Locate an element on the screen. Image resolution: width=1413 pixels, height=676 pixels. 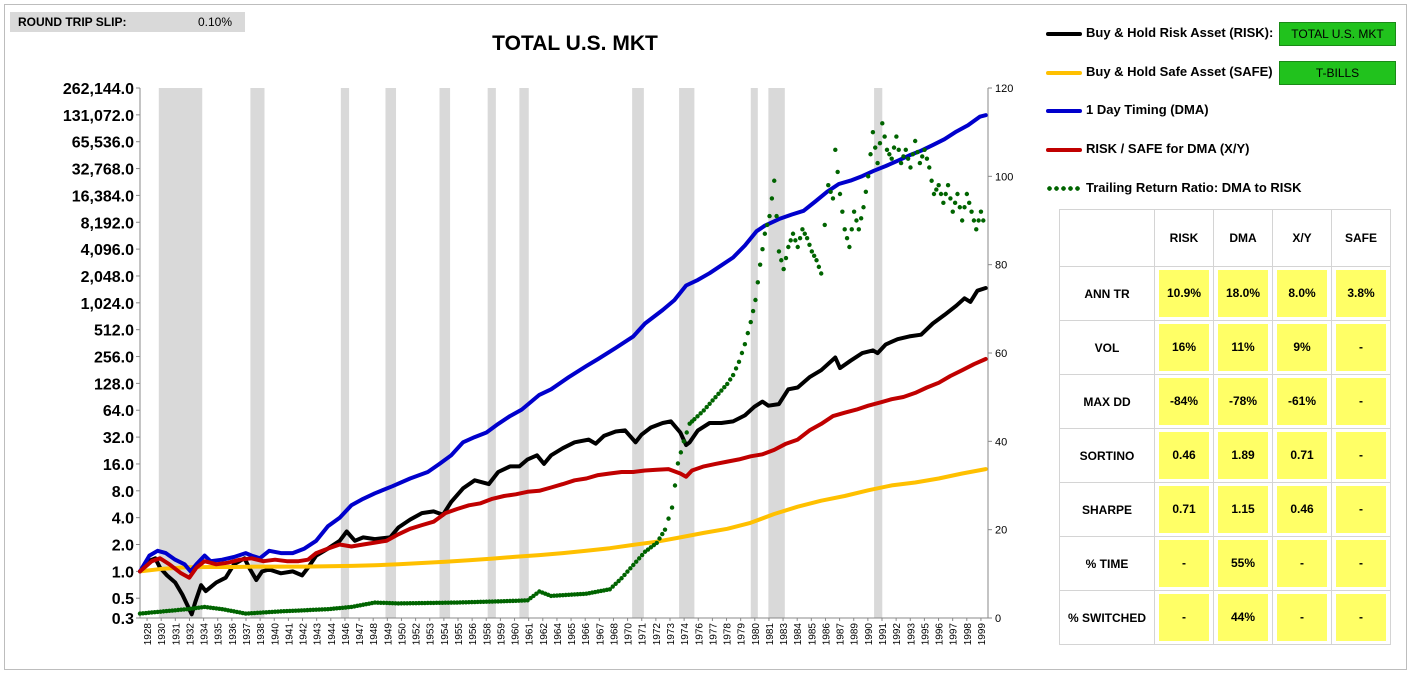
stats-row-max-dd: MAX DD -84% -78% -61% - is located at coordinates (1225, 401).